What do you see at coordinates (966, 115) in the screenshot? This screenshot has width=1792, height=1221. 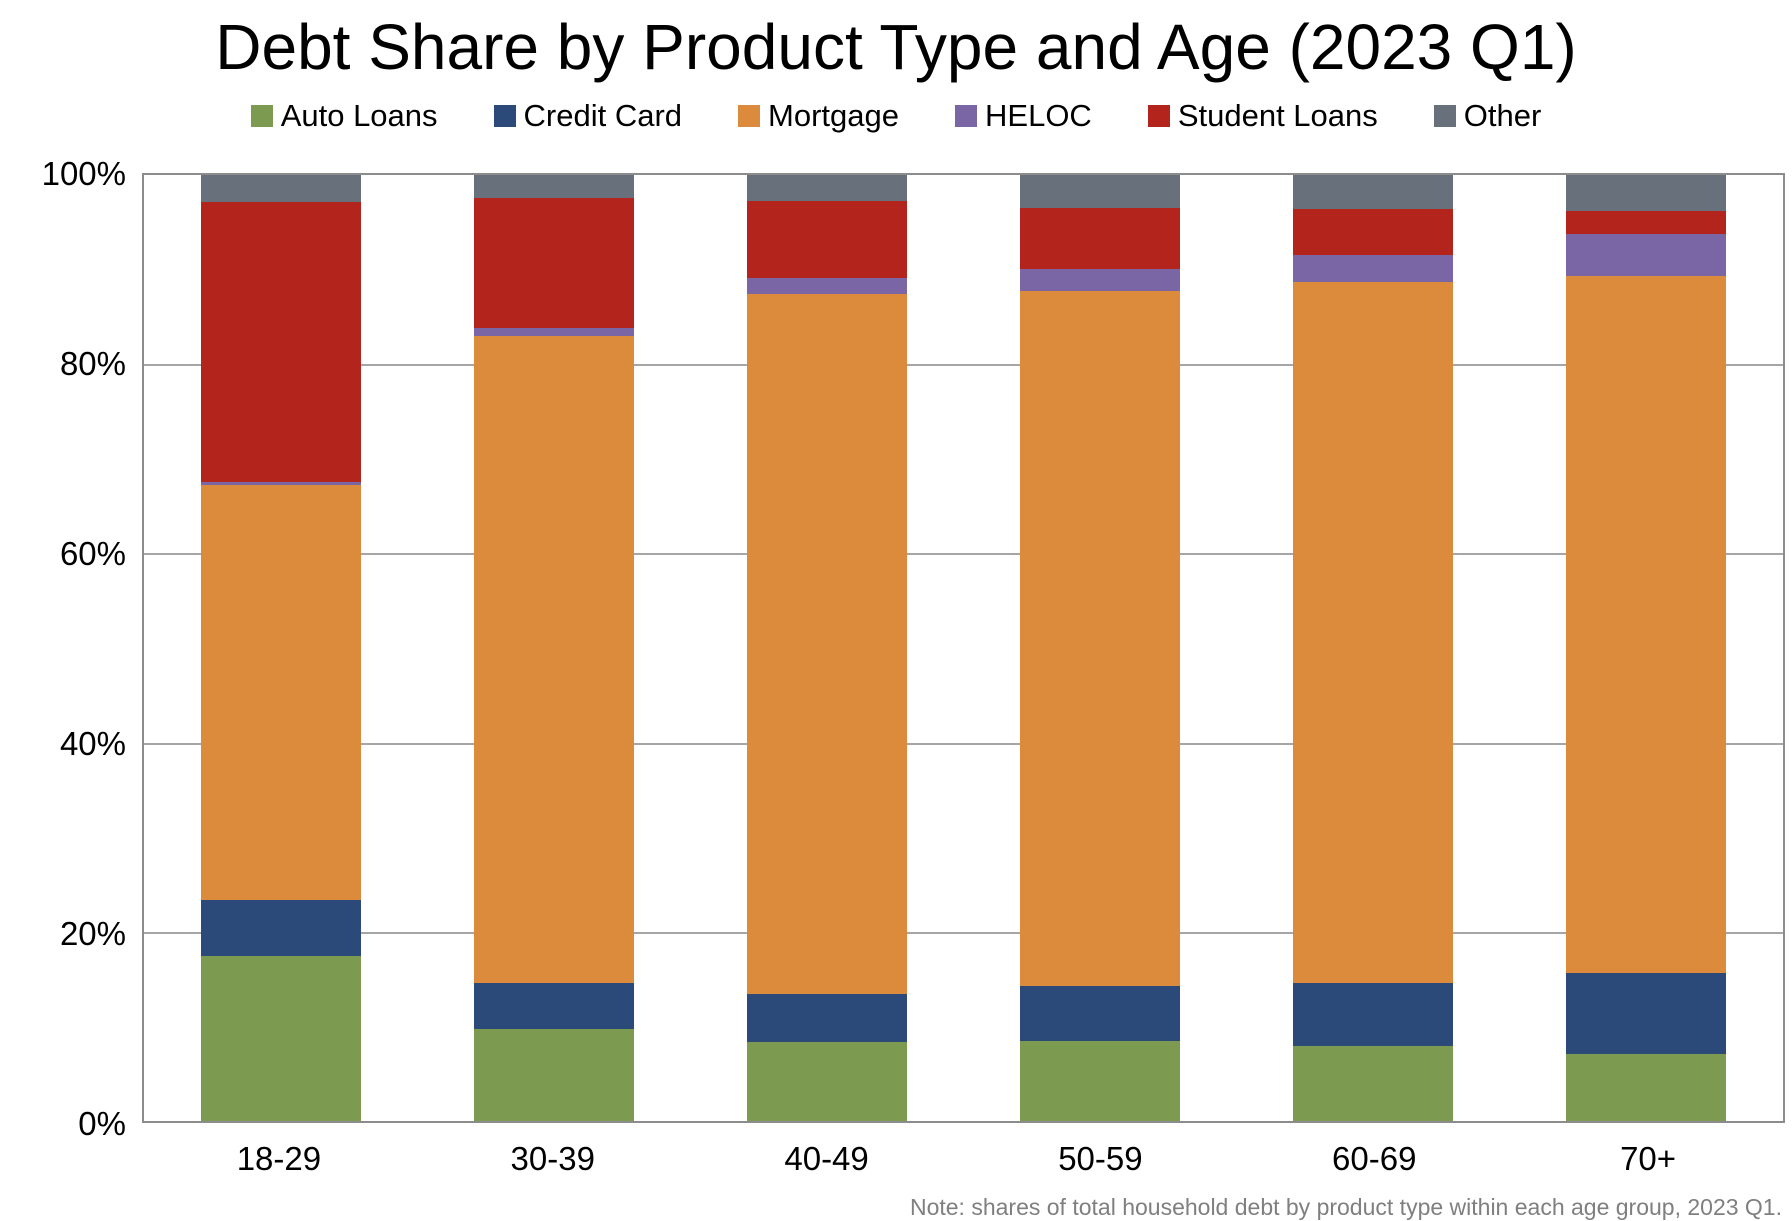 I see `legend-swatch-heloc-icon` at bounding box center [966, 115].